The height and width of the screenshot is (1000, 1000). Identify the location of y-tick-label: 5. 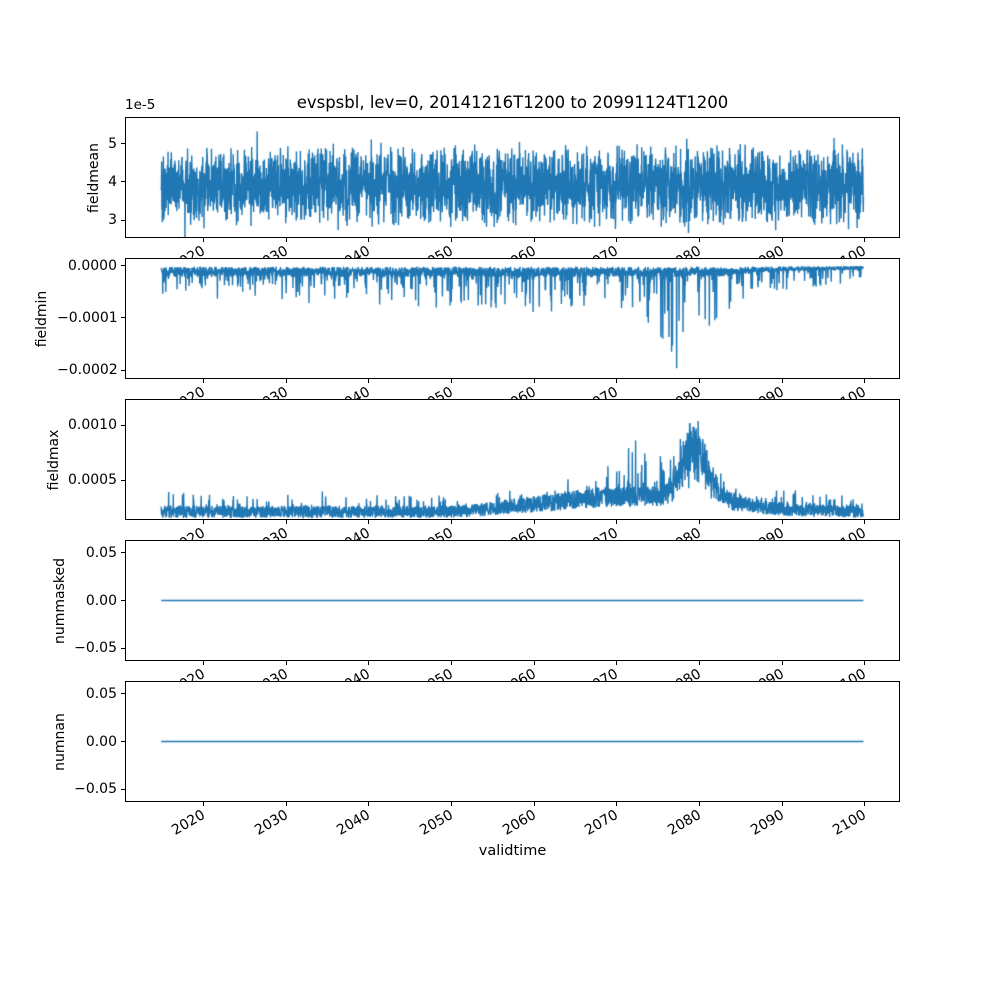
(112, 143).